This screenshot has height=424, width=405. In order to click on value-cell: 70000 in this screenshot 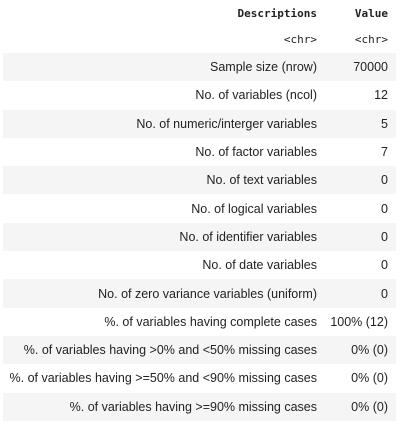, I will do `click(370, 67)`.